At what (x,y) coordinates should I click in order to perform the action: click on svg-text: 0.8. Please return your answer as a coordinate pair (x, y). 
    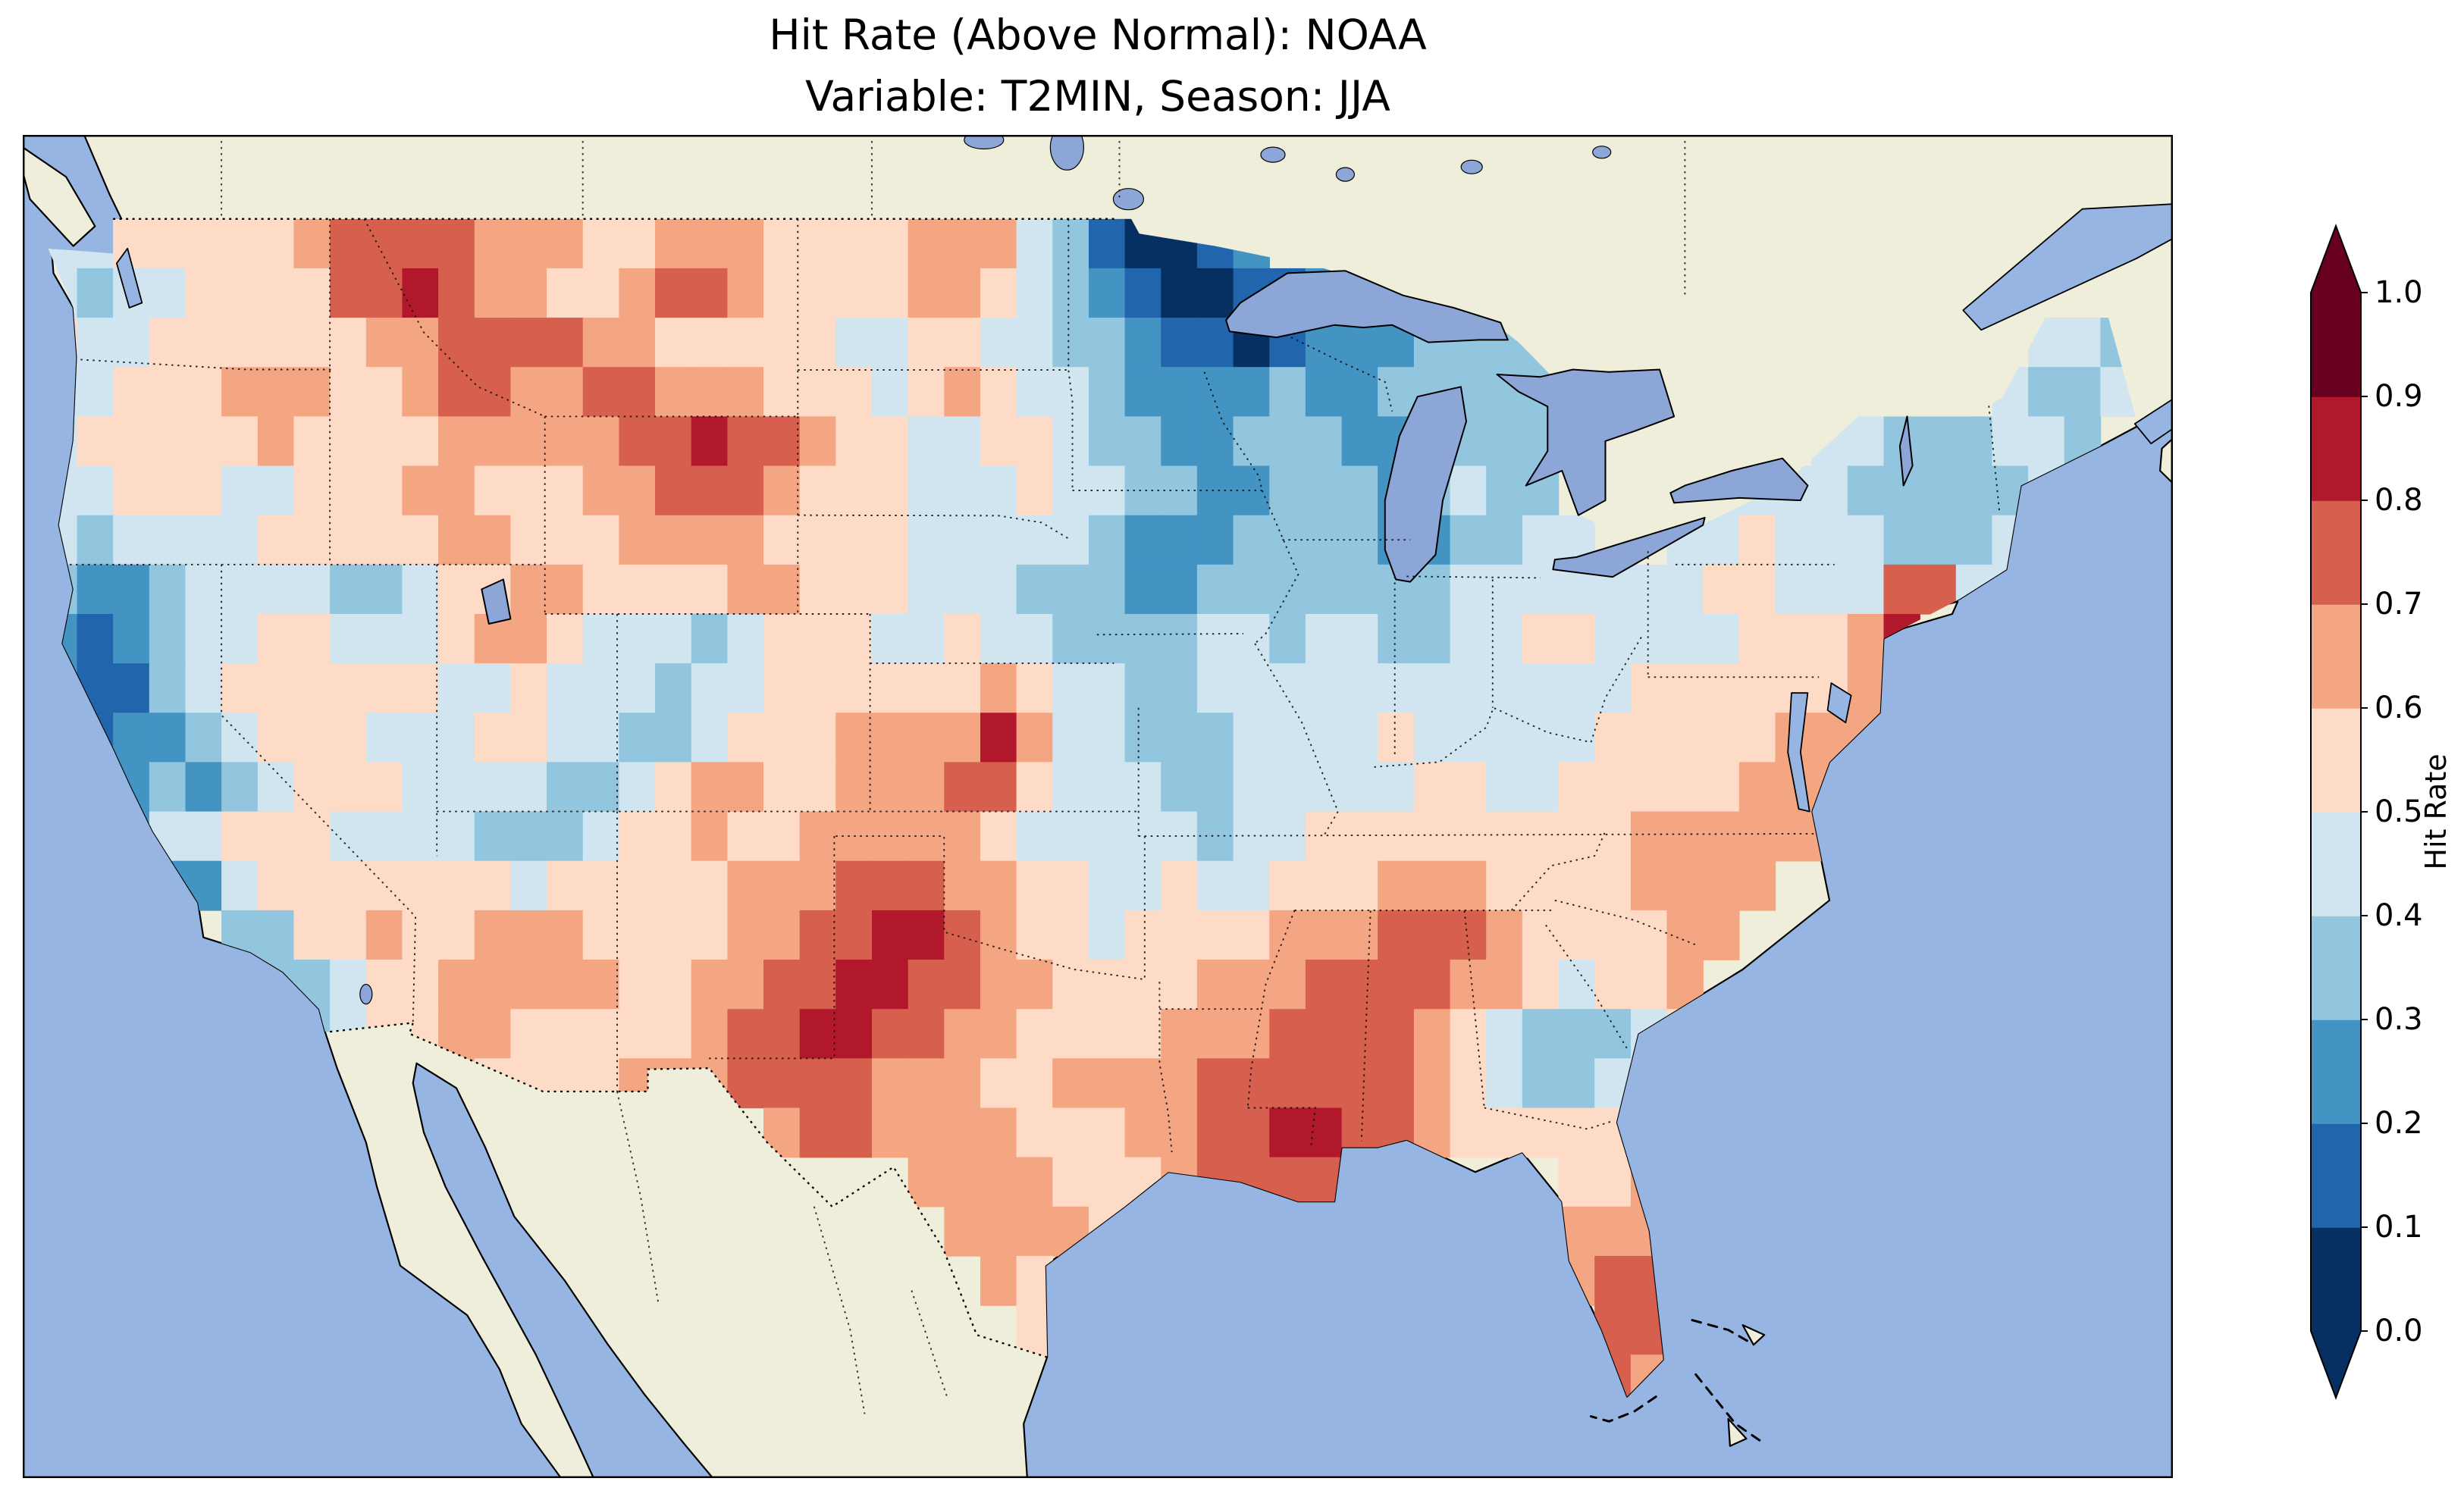
    Looking at the image, I should click on (2399, 500).